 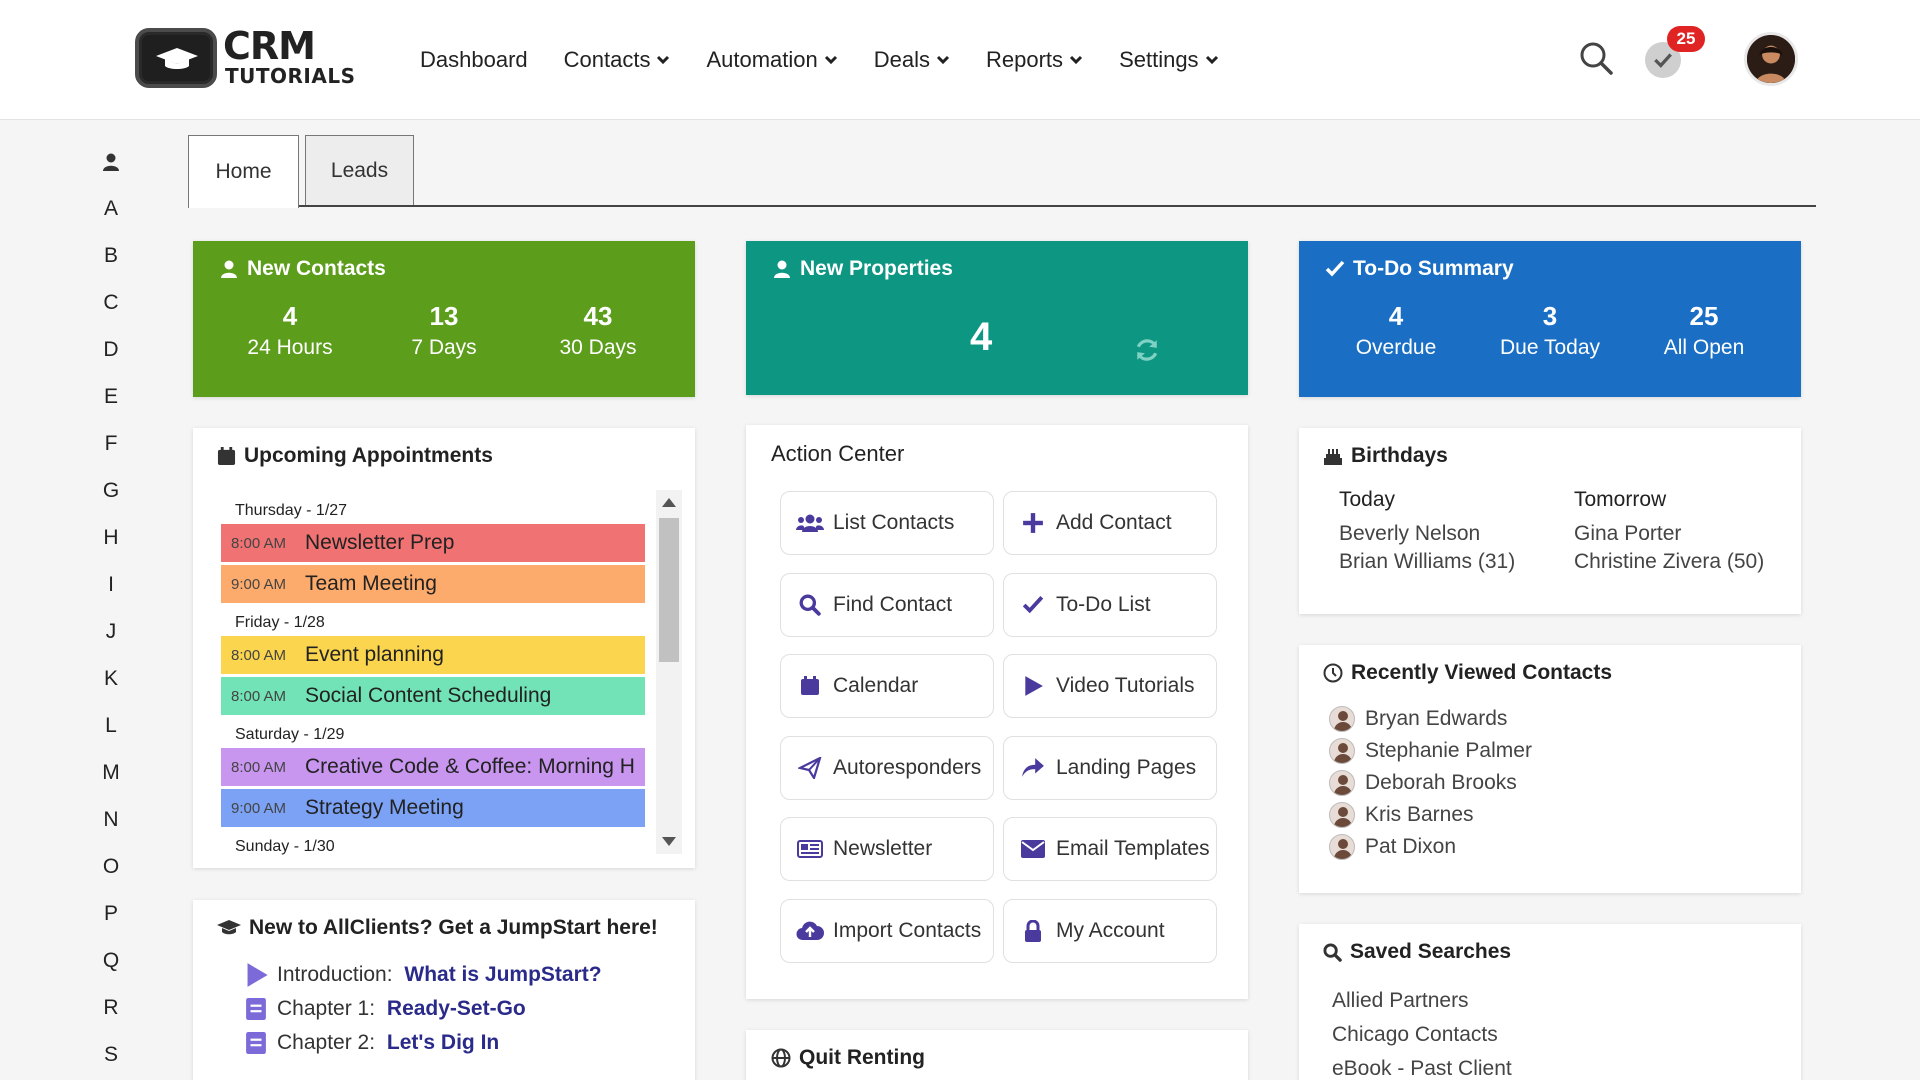 I want to click on contacts-person-icon, so click(x=111, y=161).